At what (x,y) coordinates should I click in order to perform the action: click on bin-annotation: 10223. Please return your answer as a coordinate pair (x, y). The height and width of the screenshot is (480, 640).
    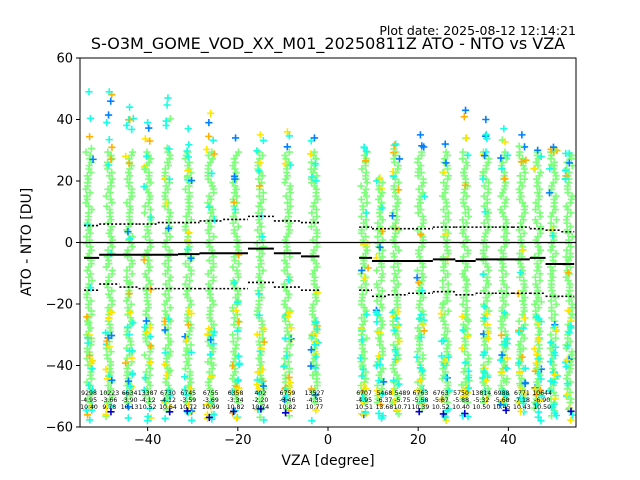
    Looking at the image, I should click on (109, 393).